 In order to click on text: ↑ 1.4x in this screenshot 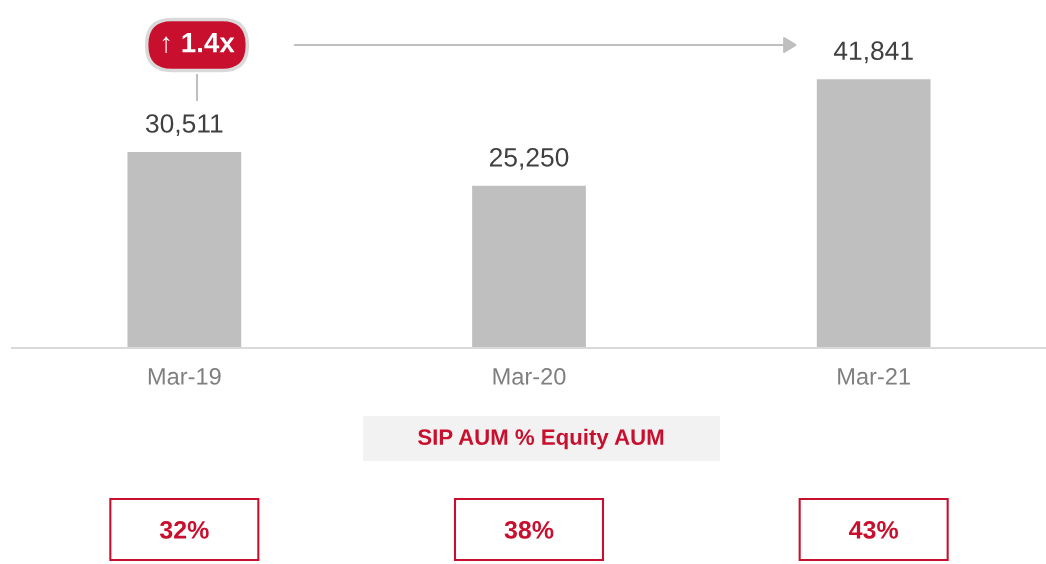, I will do `click(198, 43)`.